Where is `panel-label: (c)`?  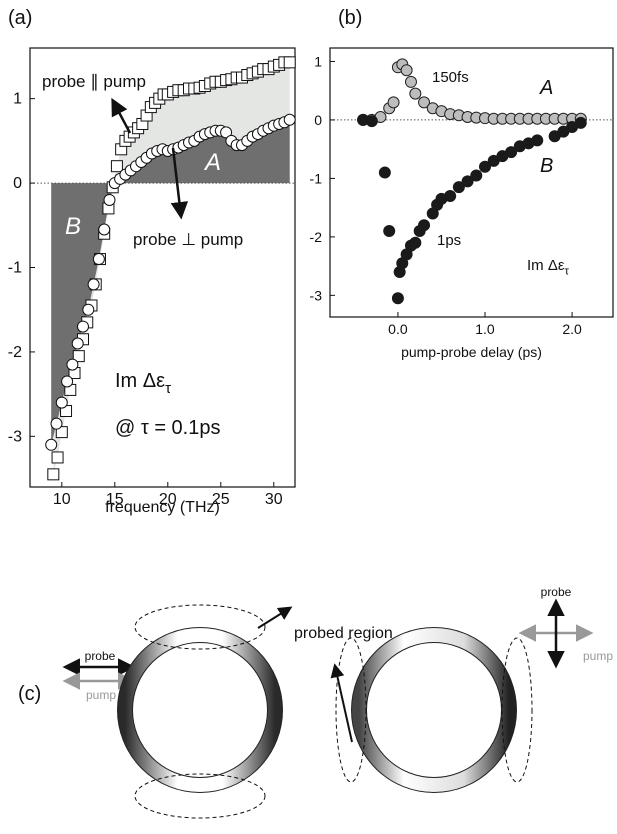
panel-label: (c) is located at coordinates (29, 694).